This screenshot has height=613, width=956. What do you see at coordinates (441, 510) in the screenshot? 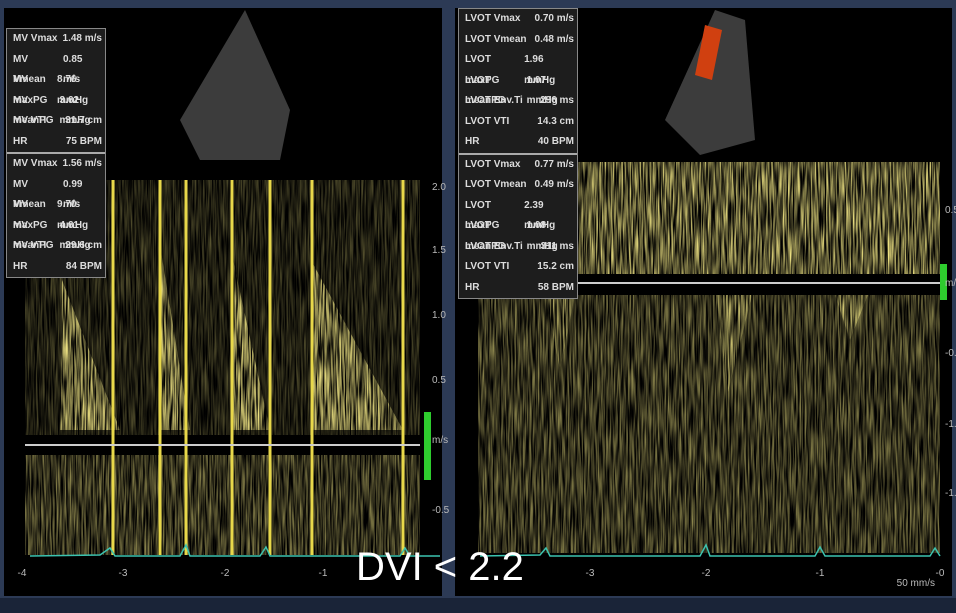
I see `scale-label: -0.5` at bounding box center [441, 510].